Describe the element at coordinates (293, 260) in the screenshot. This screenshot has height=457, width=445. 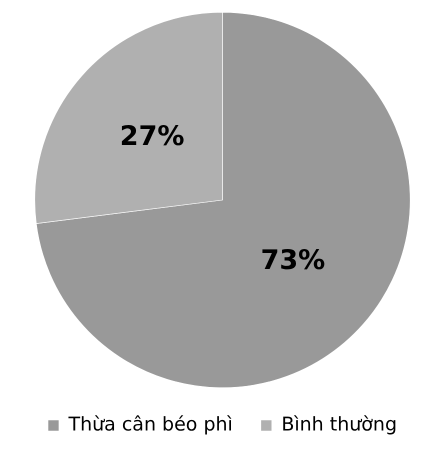
I see `data-label: 73%` at that location.